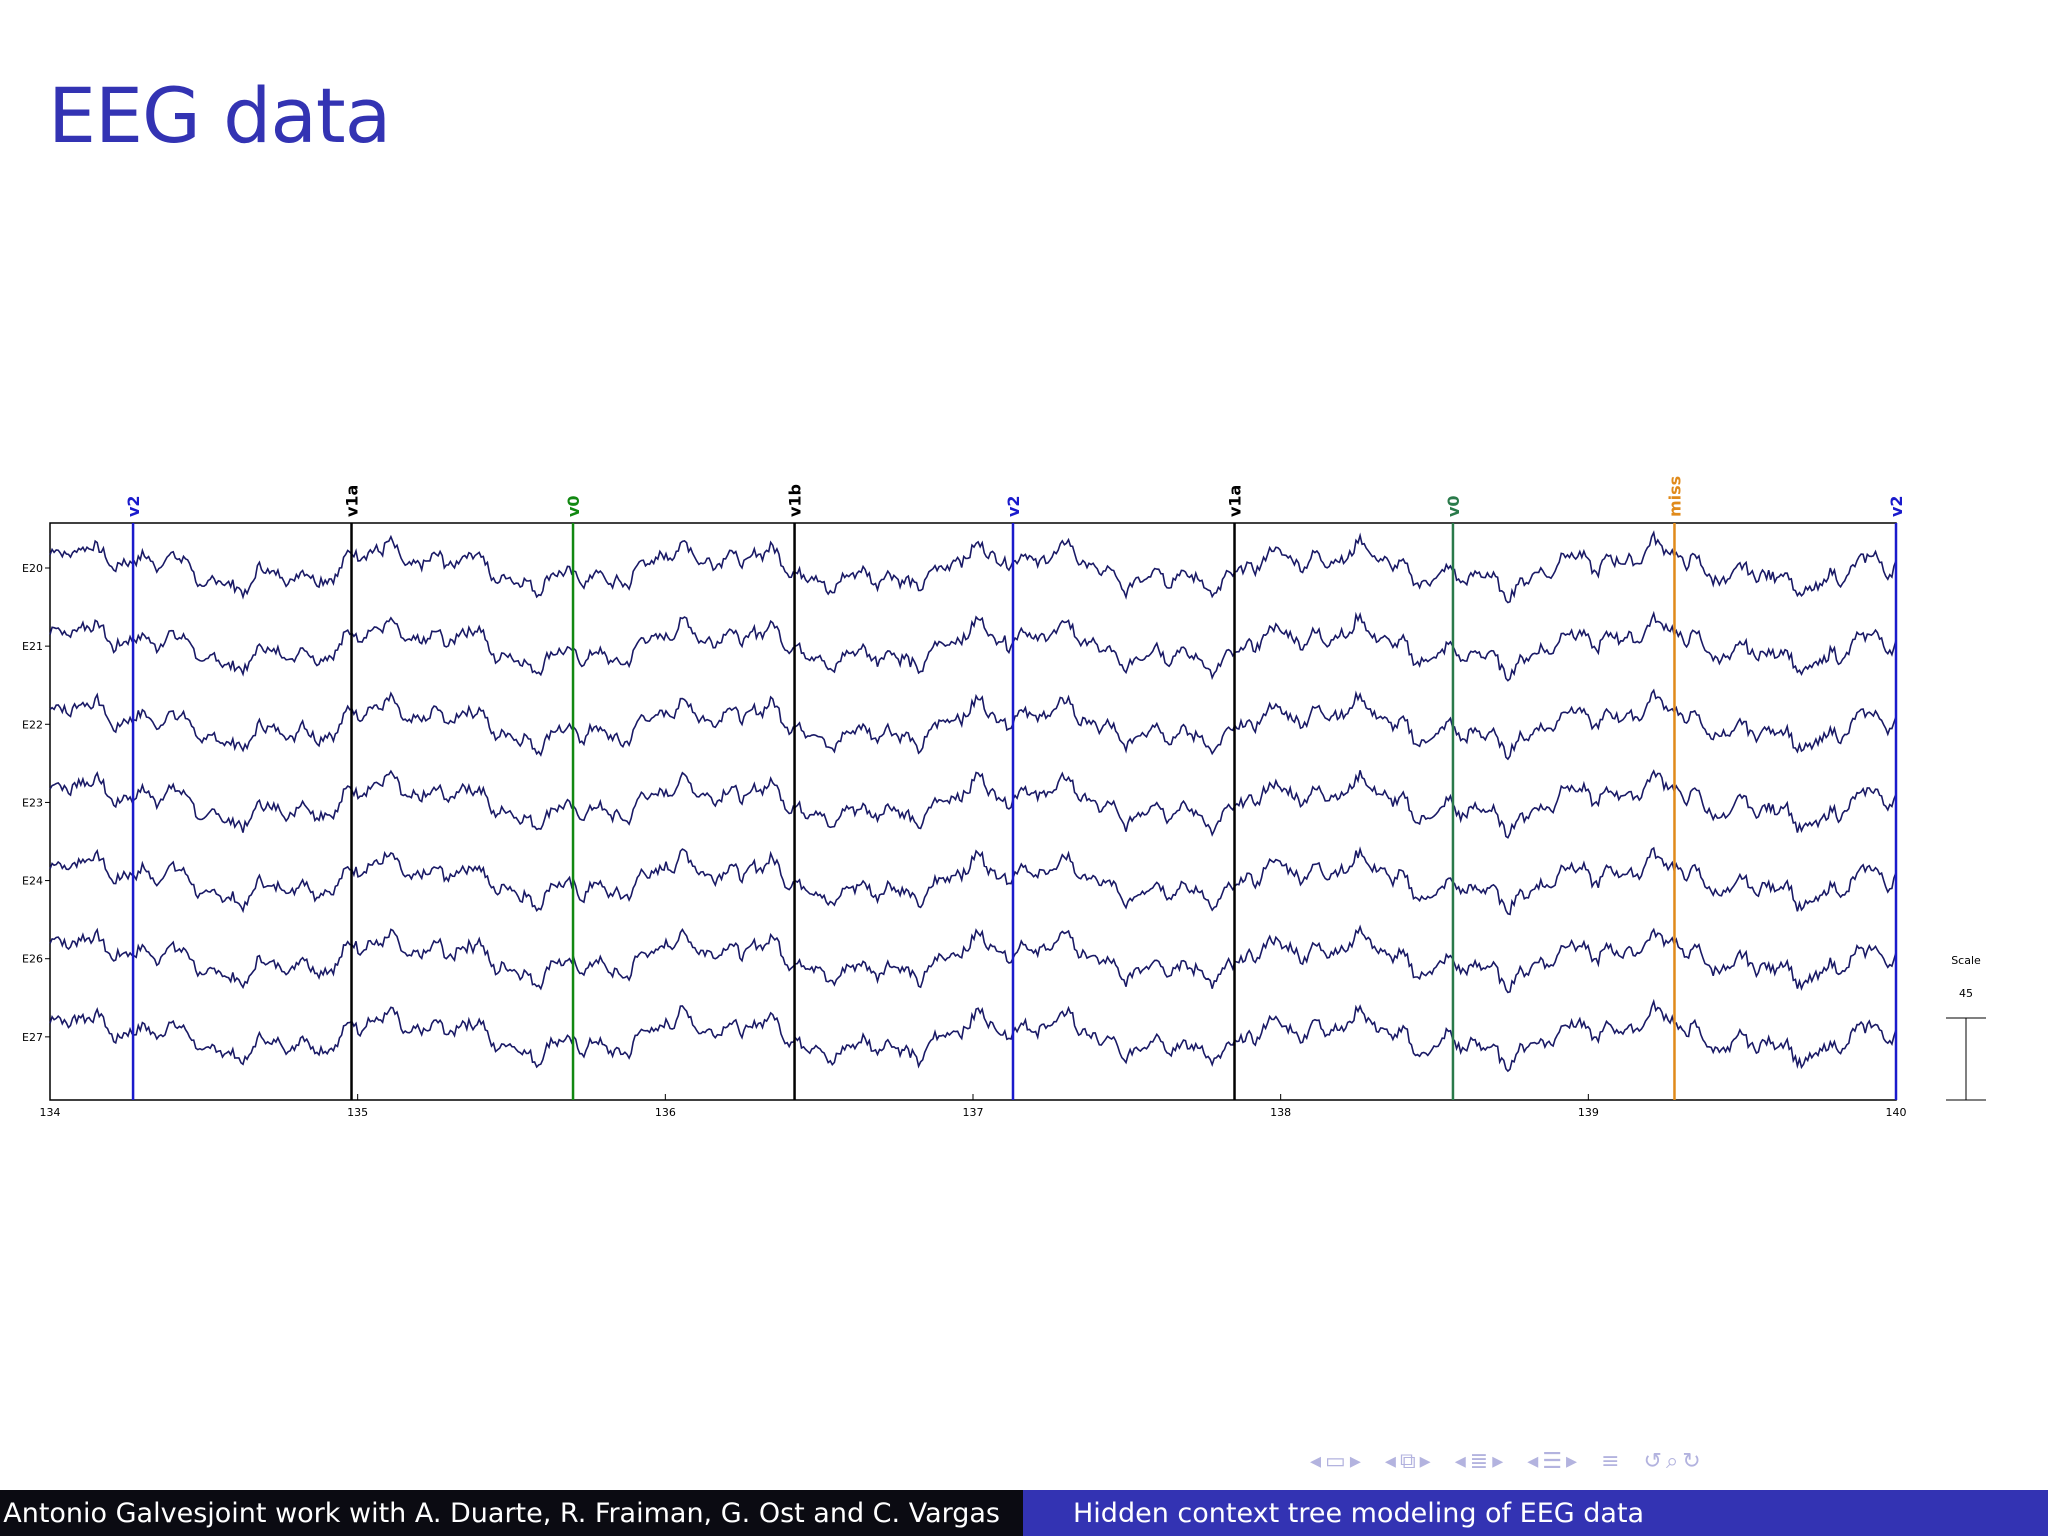  I want to click on channel-label: E26, so click(32, 959).